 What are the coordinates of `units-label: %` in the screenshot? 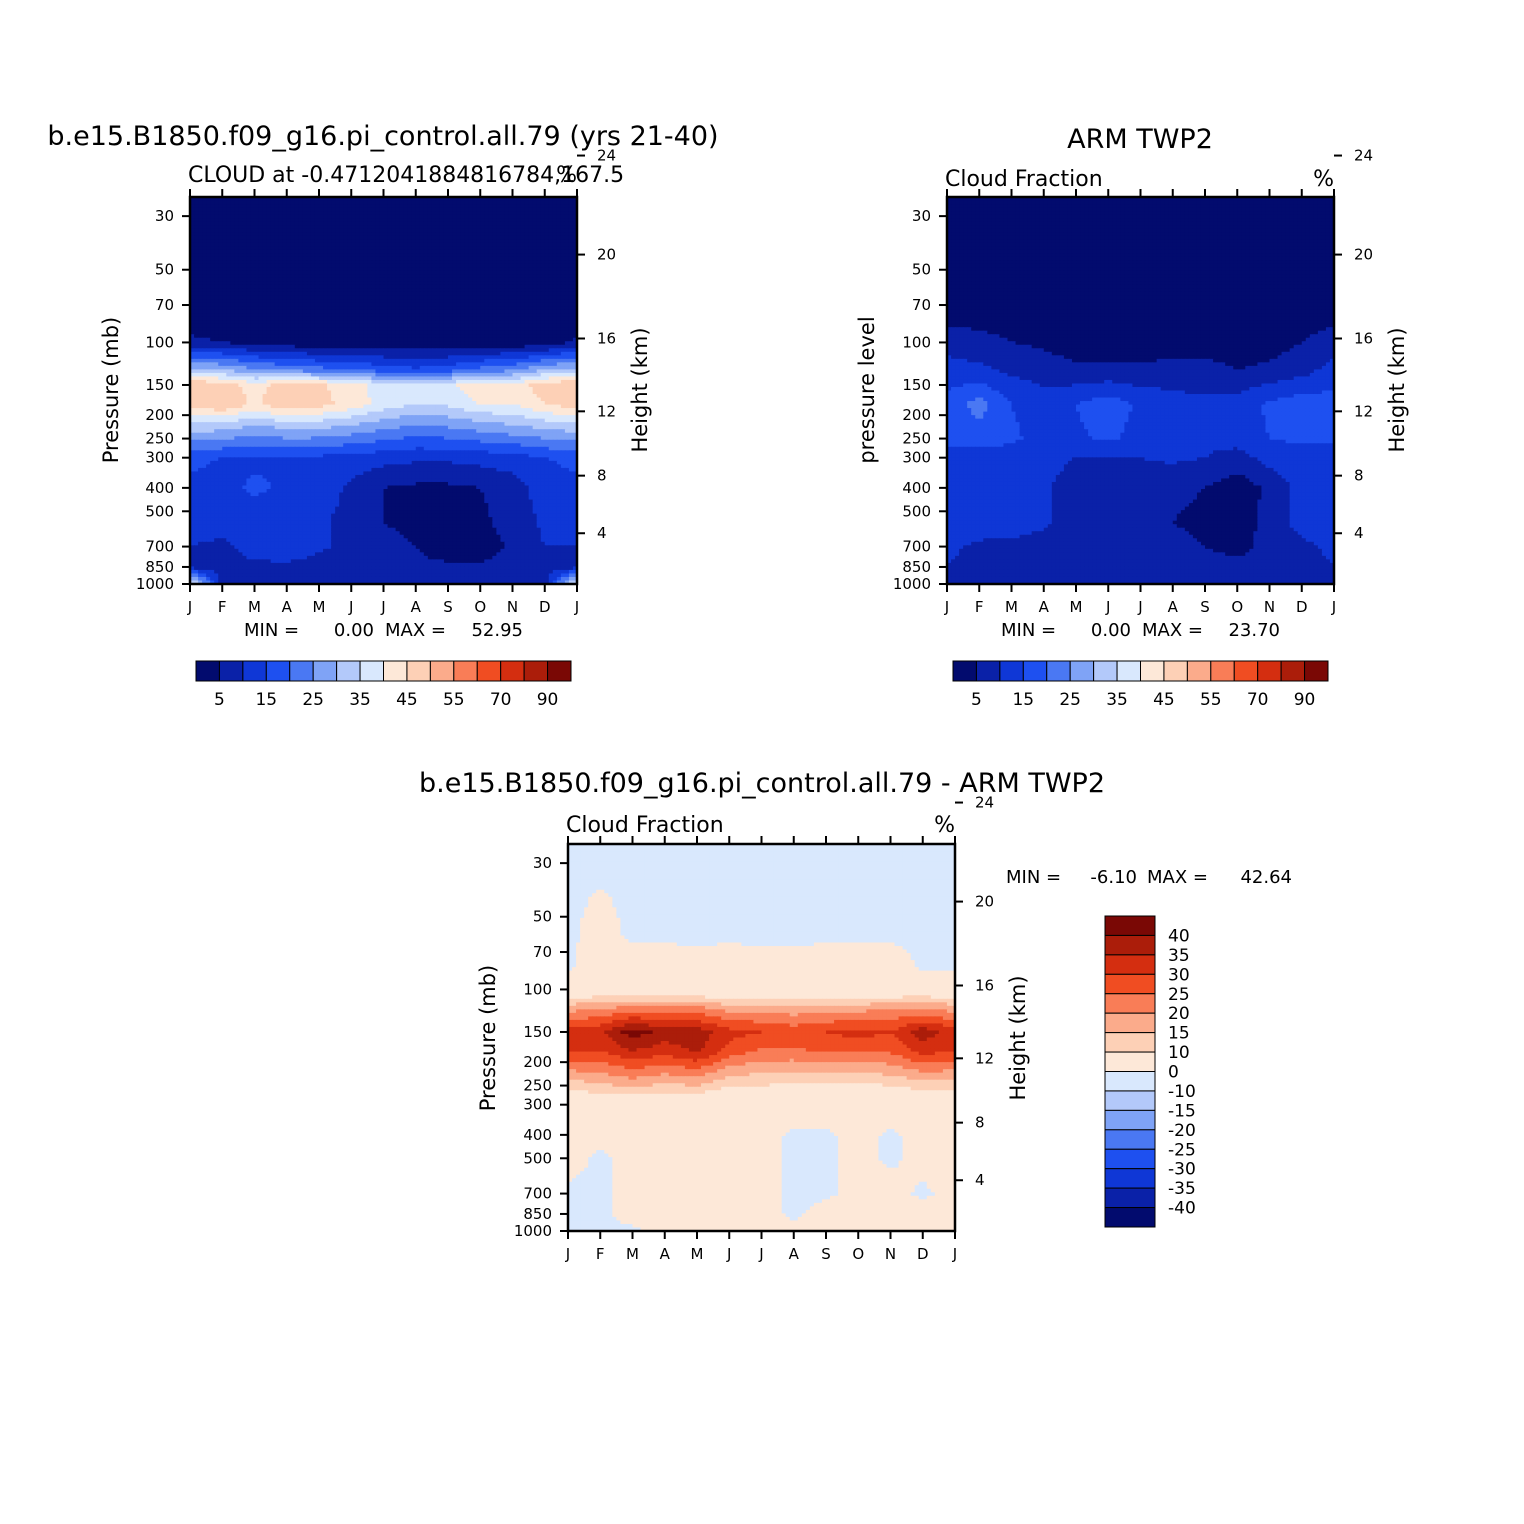 It's located at (566, 175).